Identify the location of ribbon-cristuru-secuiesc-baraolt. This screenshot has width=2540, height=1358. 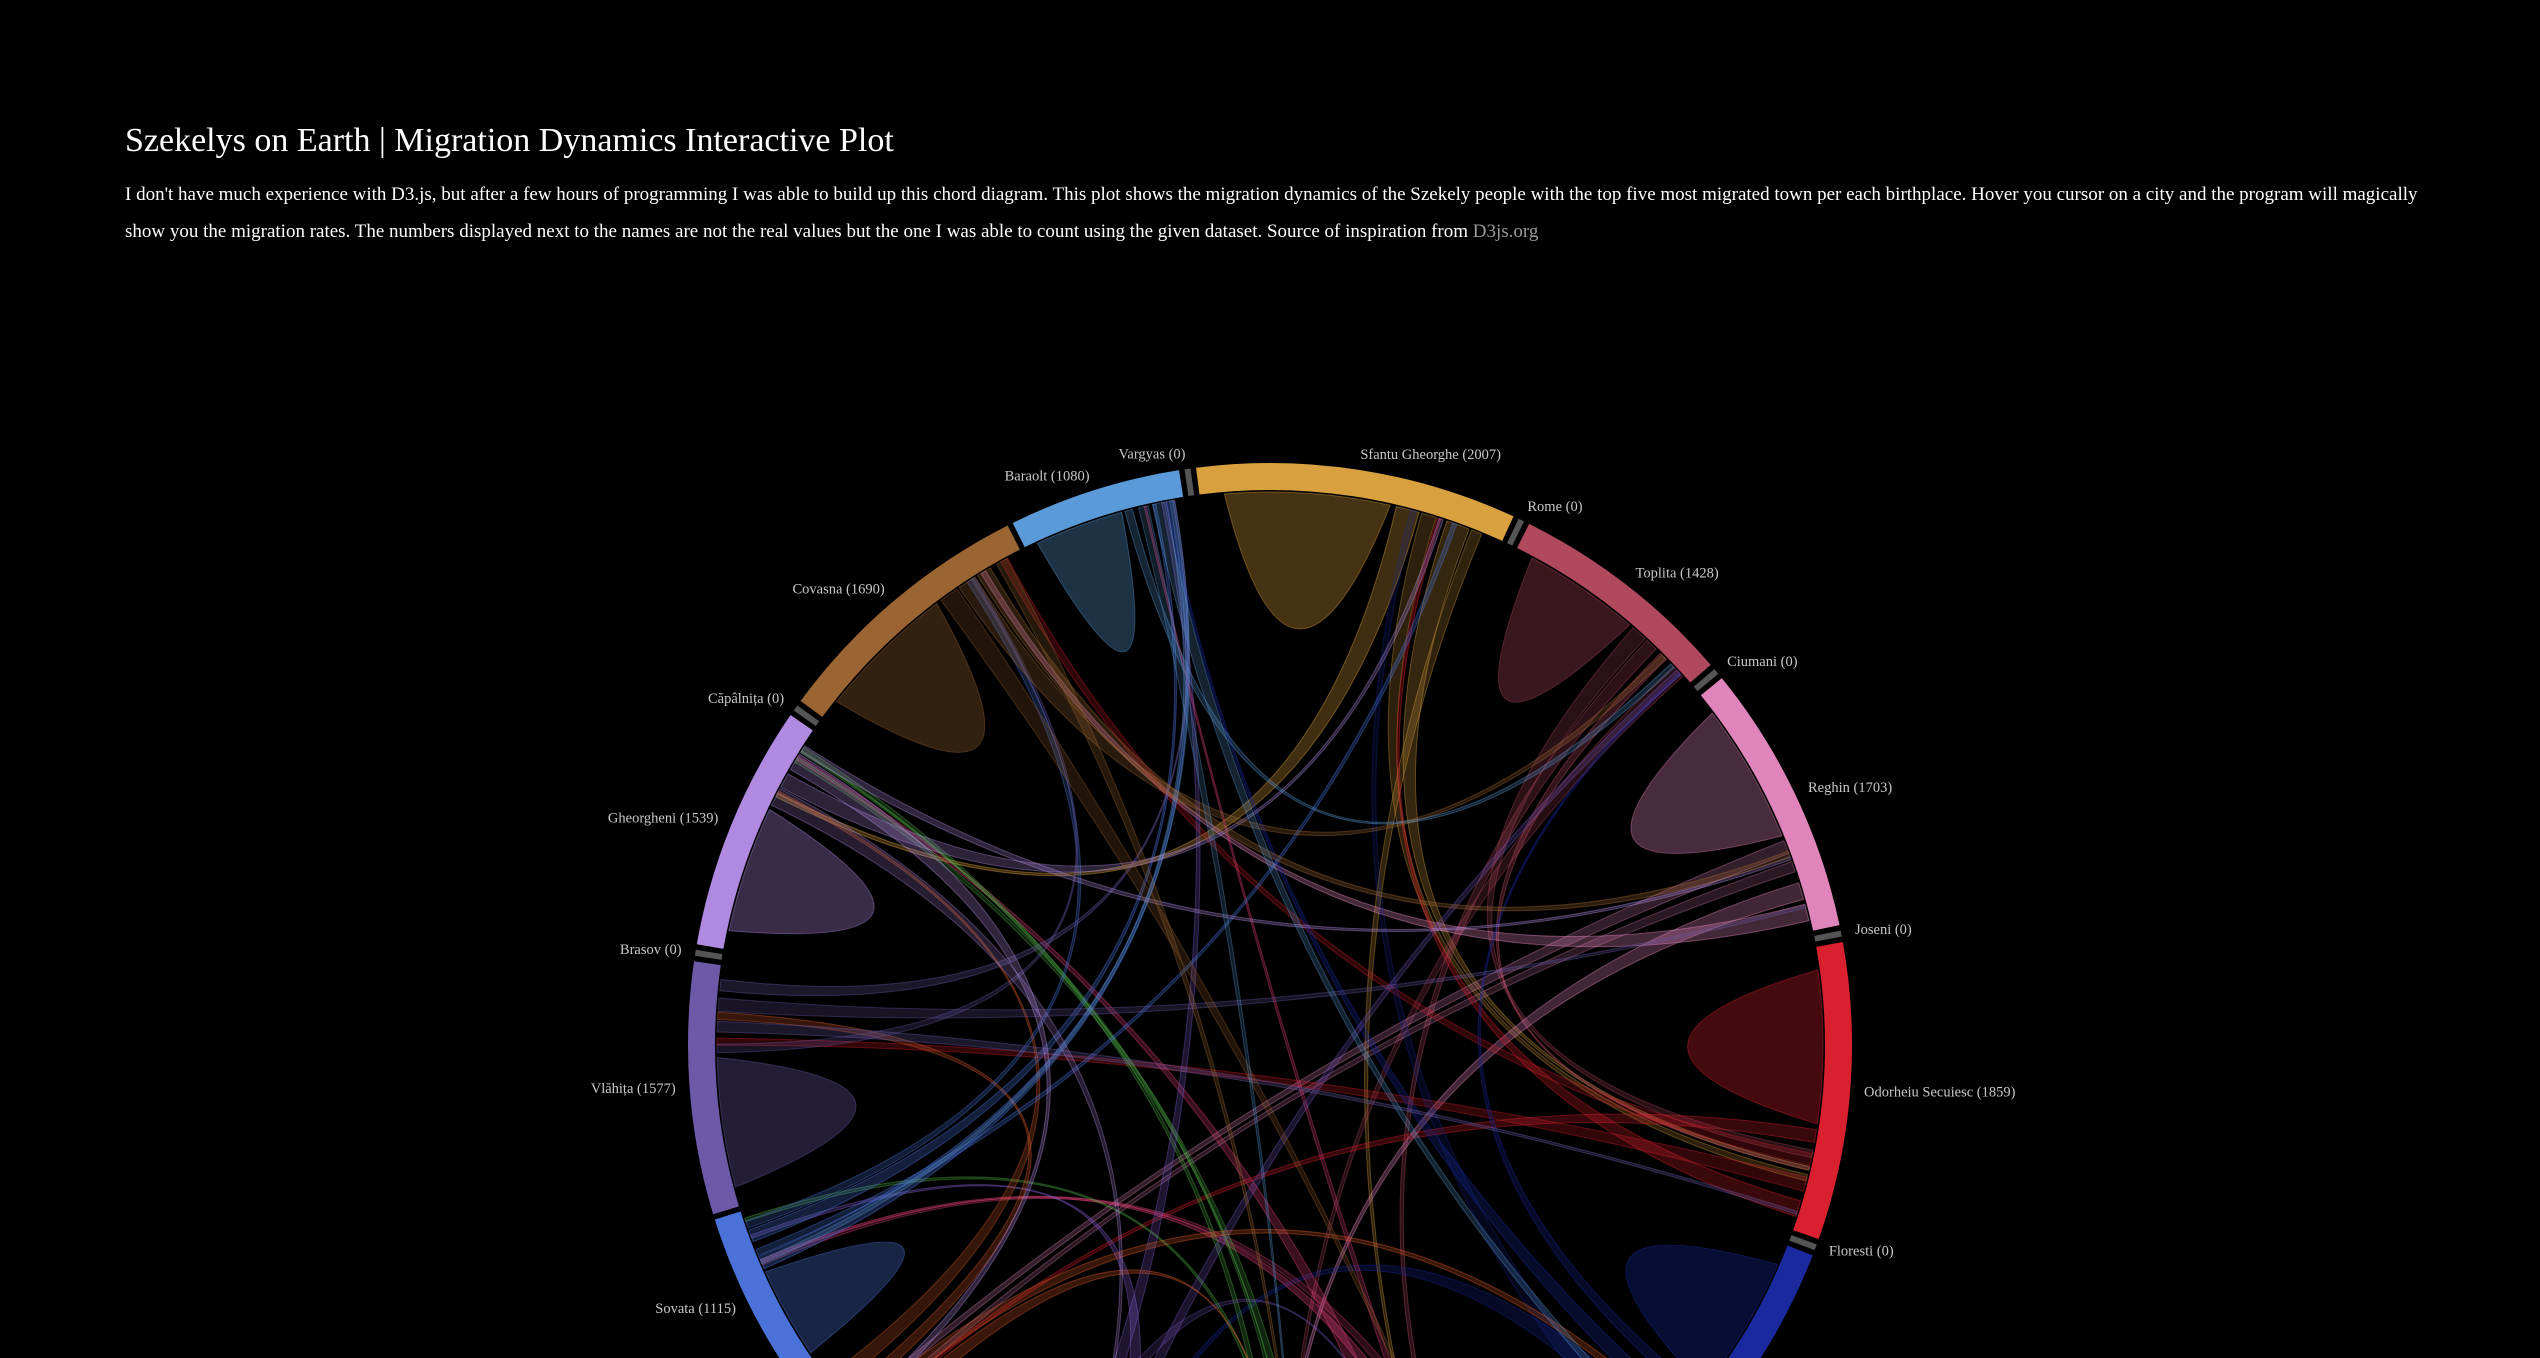
(1303, 931).